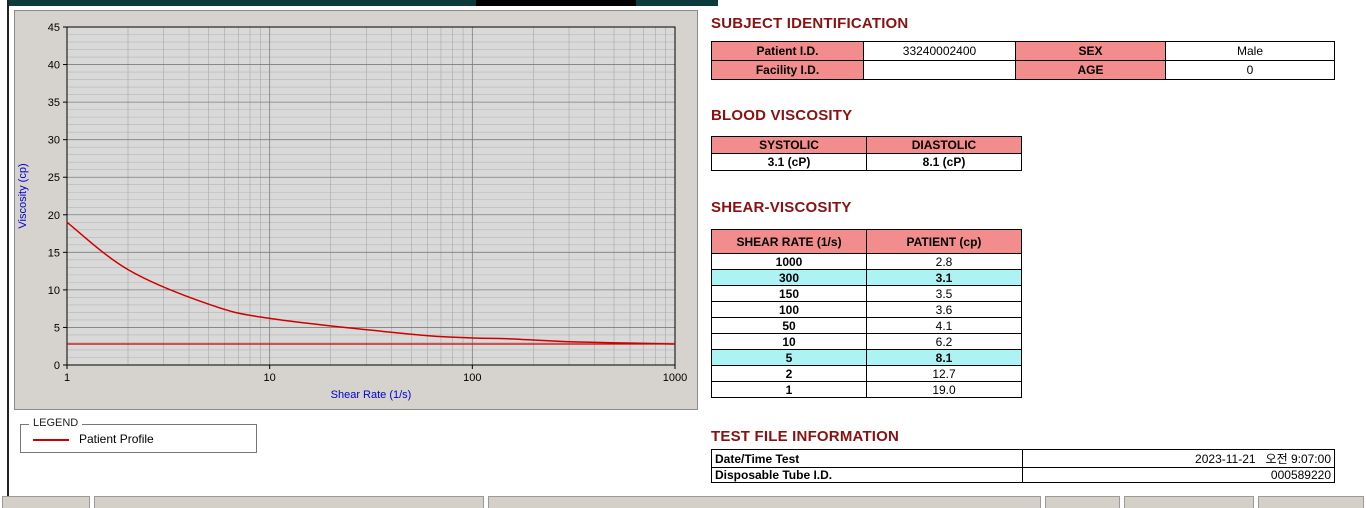 The width and height of the screenshot is (1366, 508). I want to click on patient-cp-cell: 19.0, so click(944, 389).